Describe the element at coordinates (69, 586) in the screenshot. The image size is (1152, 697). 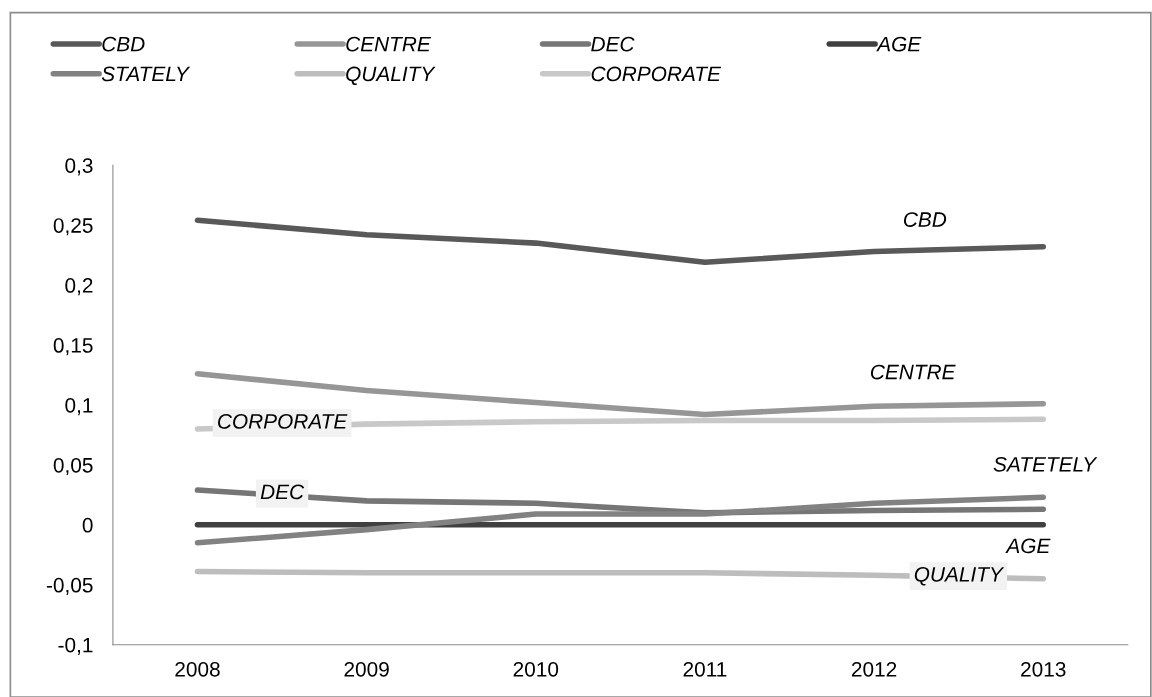
I see `y-tick-label: -0,05` at that location.